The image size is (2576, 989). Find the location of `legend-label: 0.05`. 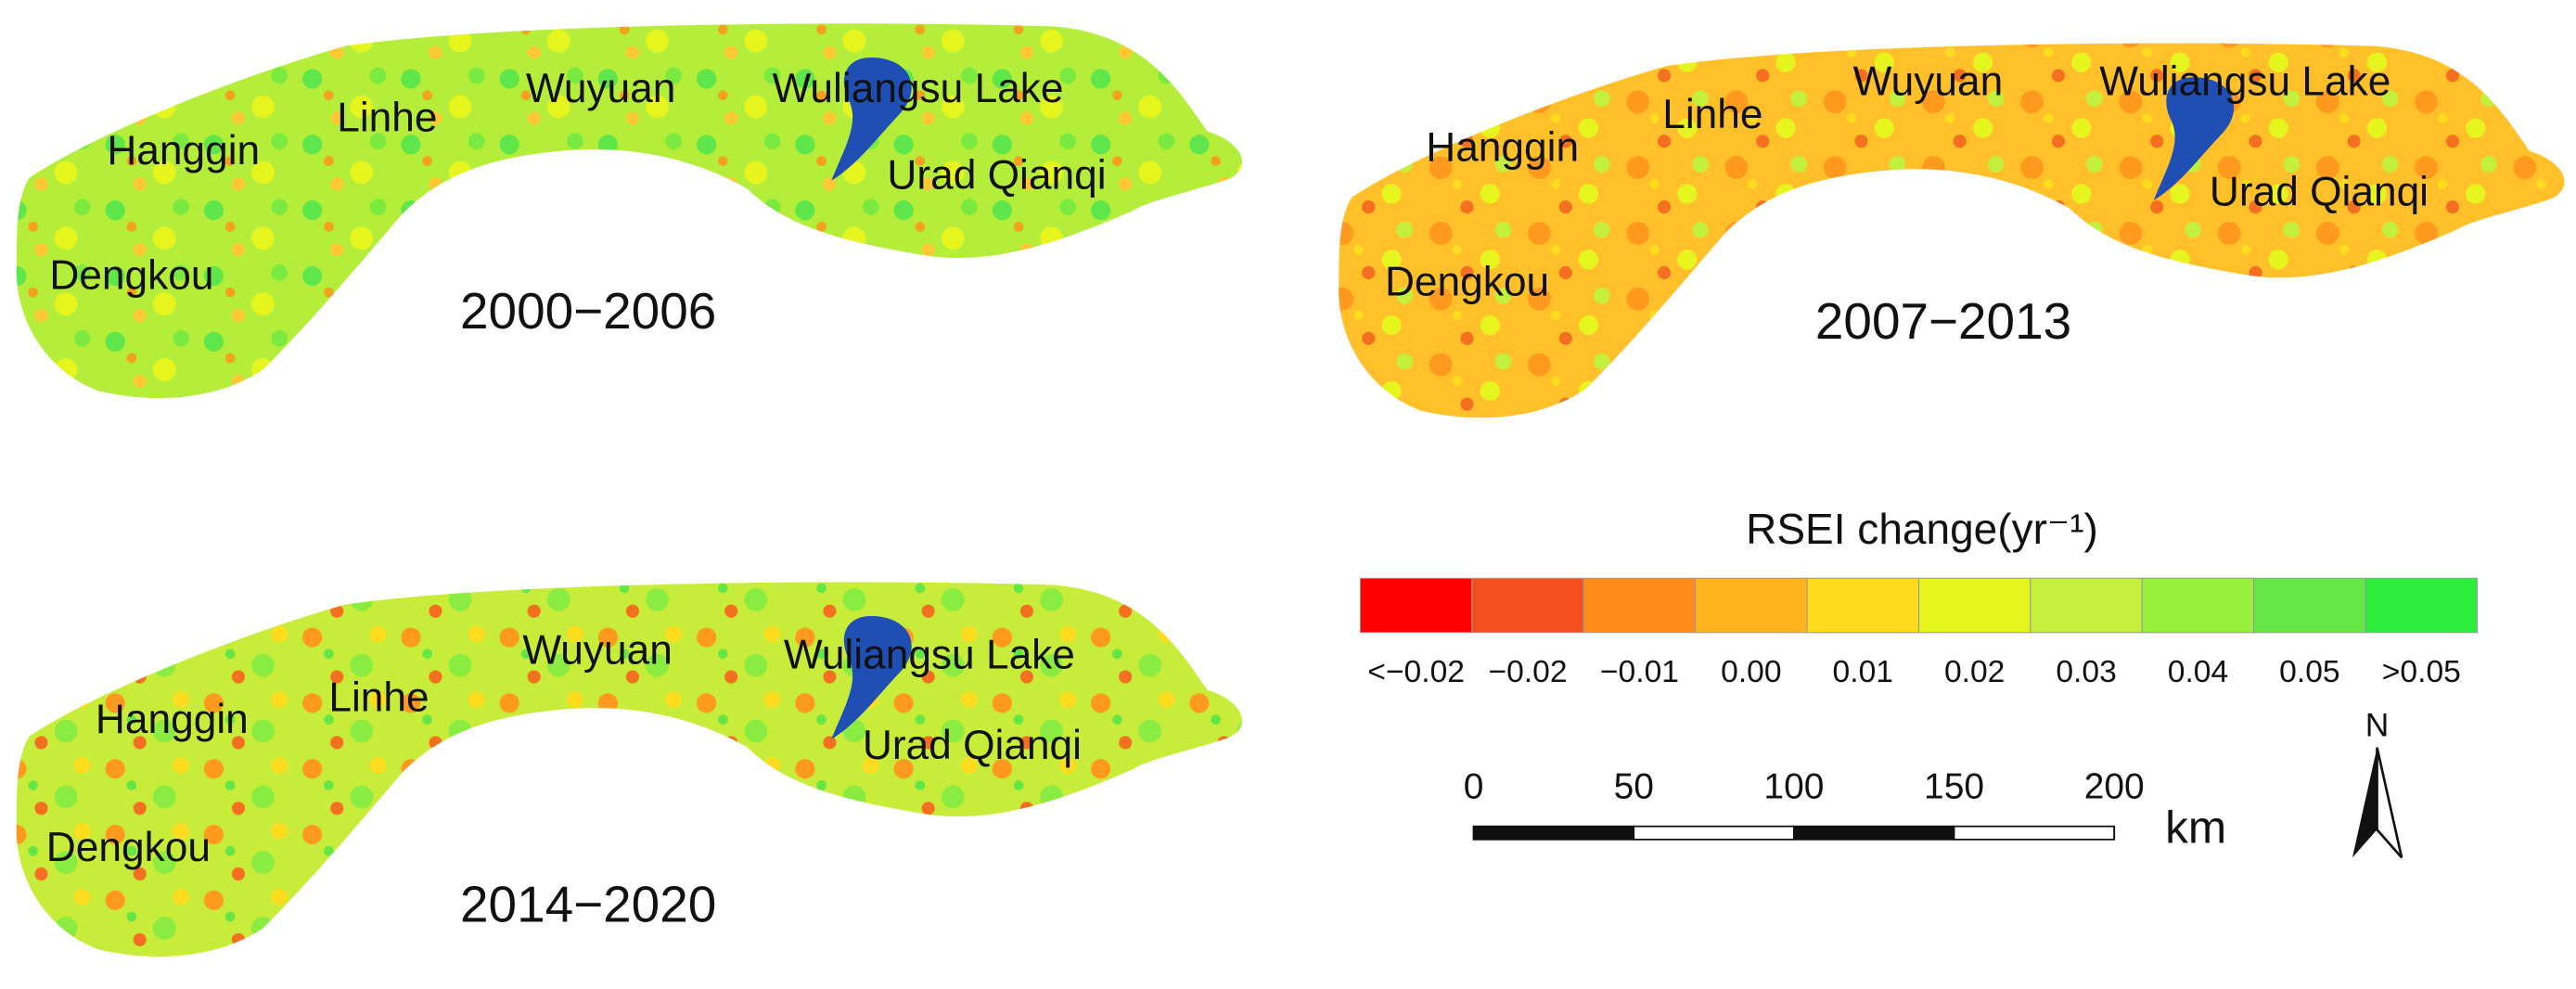

legend-label: 0.05 is located at coordinates (2309, 672).